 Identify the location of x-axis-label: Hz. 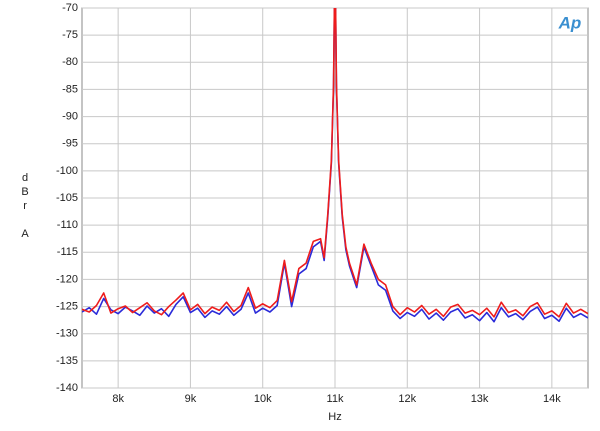
(334, 417).